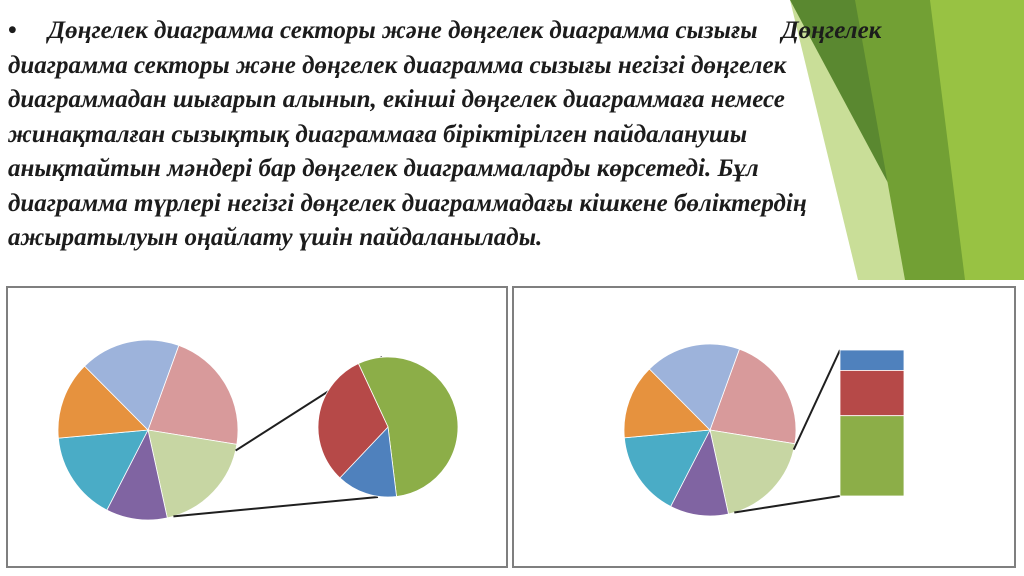 The width and height of the screenshot is (1024, 576). Describe the element at coordinates (907, 140) in the screenshot. I see `green-corner-decoration` at that location.